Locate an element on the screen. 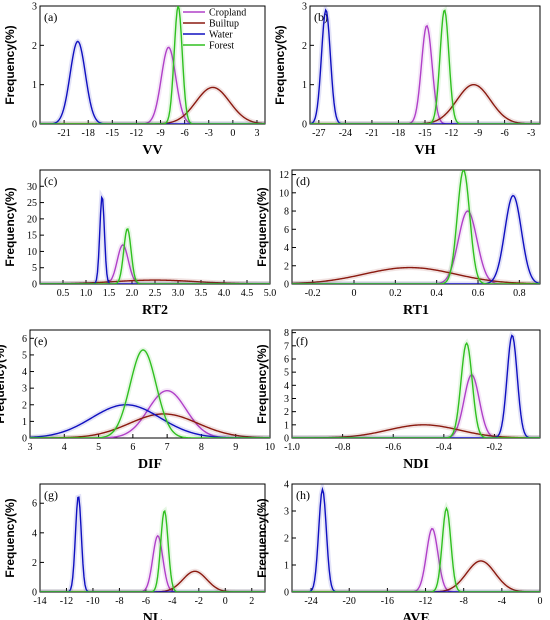 The width and height of the screenshot is (550, 620). x-axis-label: VV is located at coordinates (152, 150).